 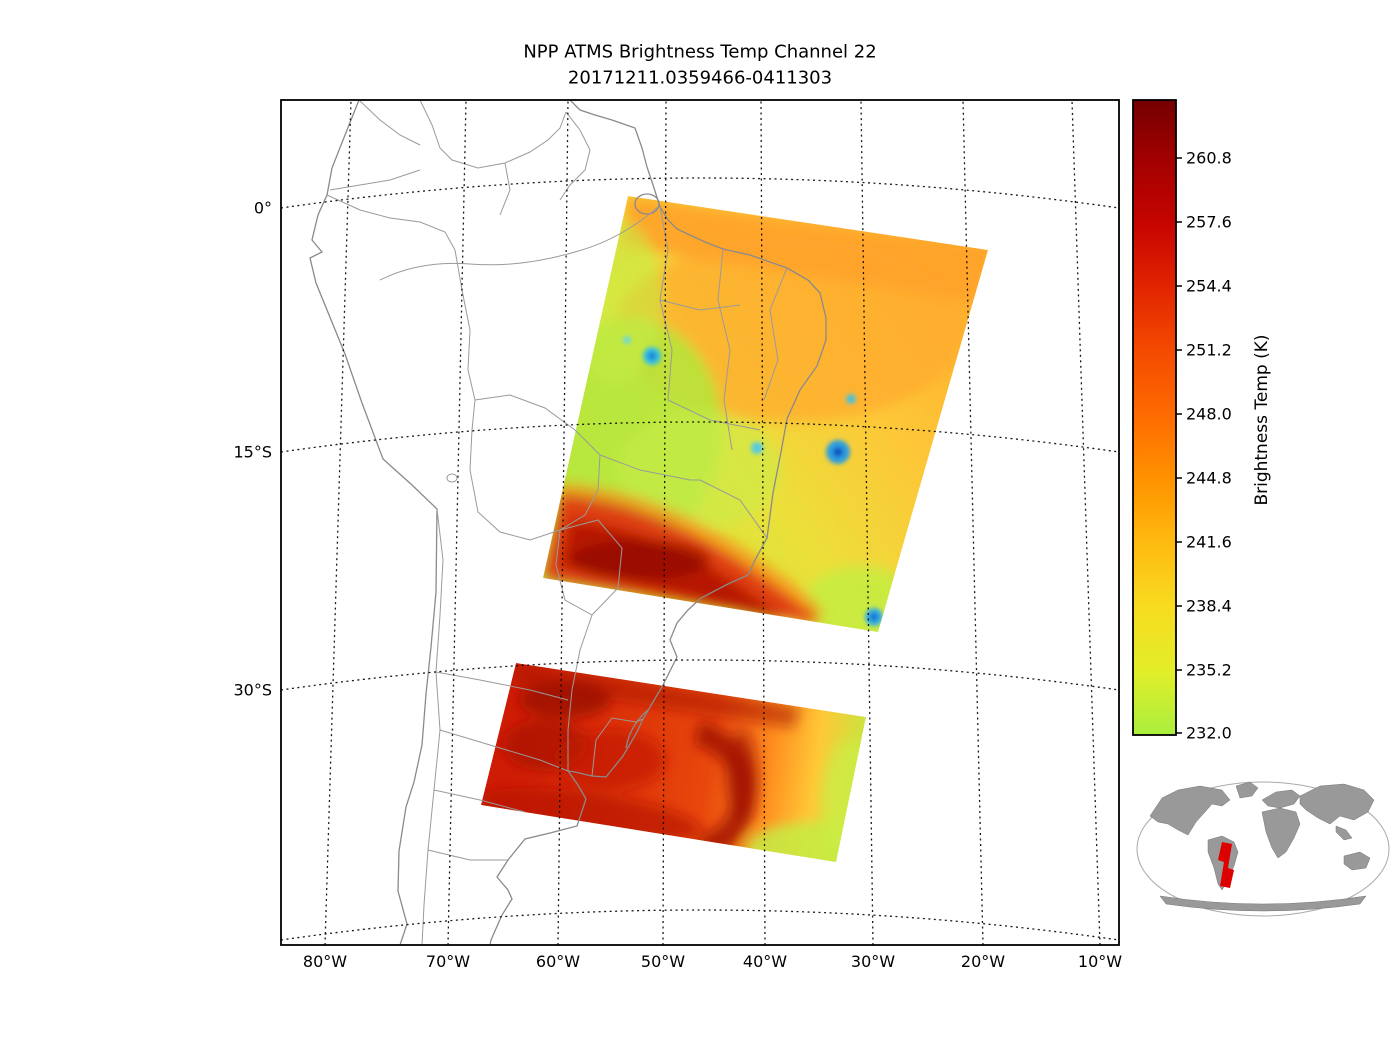 What do you see at coordinates (765, 961) in the screenshot?
I see `lon-tick-label: 40°W` at bounding box center [765, 961].